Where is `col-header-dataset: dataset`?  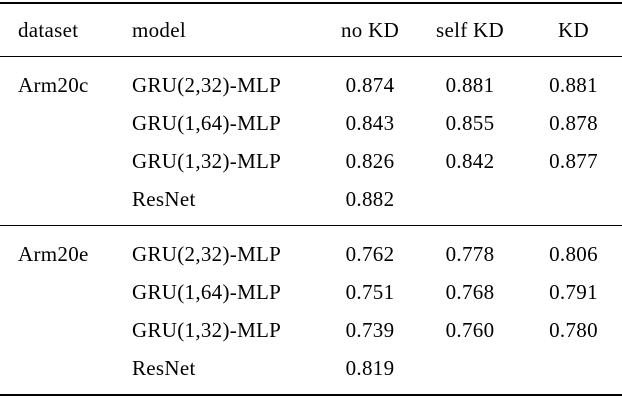 col-header-dataset: dataset is located at coordinates (66, 30).